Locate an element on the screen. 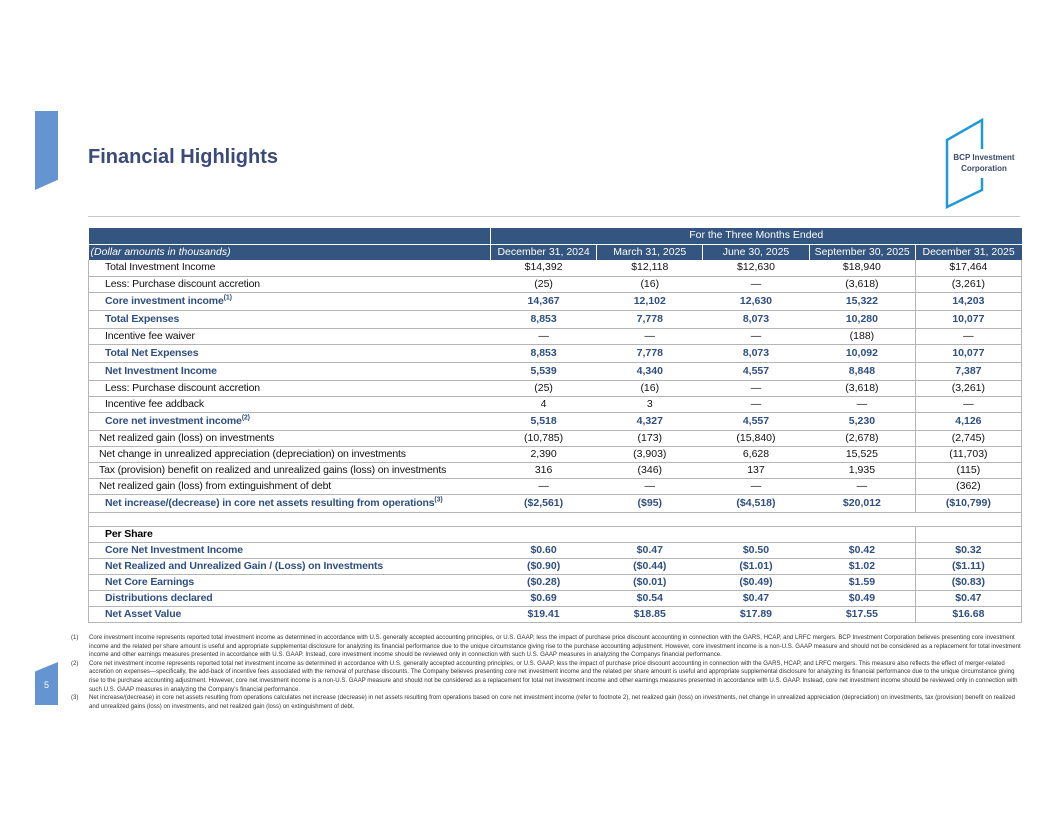 The width and height of the screenshot is (1056, 816). cell-value: (2,678) is located at coordinates (862, 438).